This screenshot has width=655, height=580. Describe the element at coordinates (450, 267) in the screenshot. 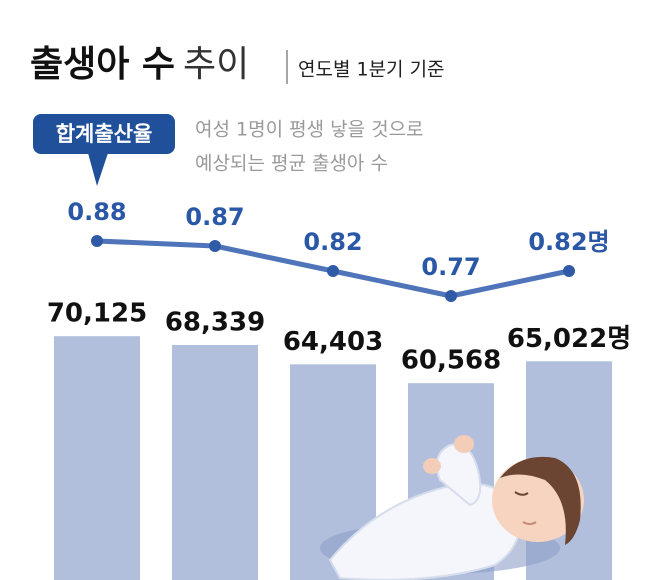

I see `line-value-label: 0.77` at that location.